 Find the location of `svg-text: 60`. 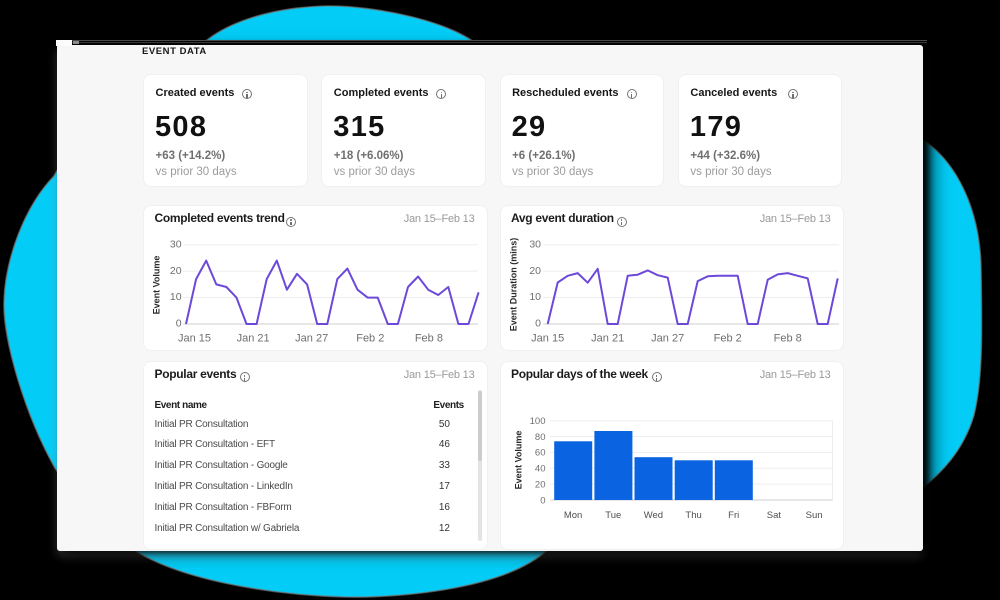

svg-text: 60 is located at coordinates (539, 453).